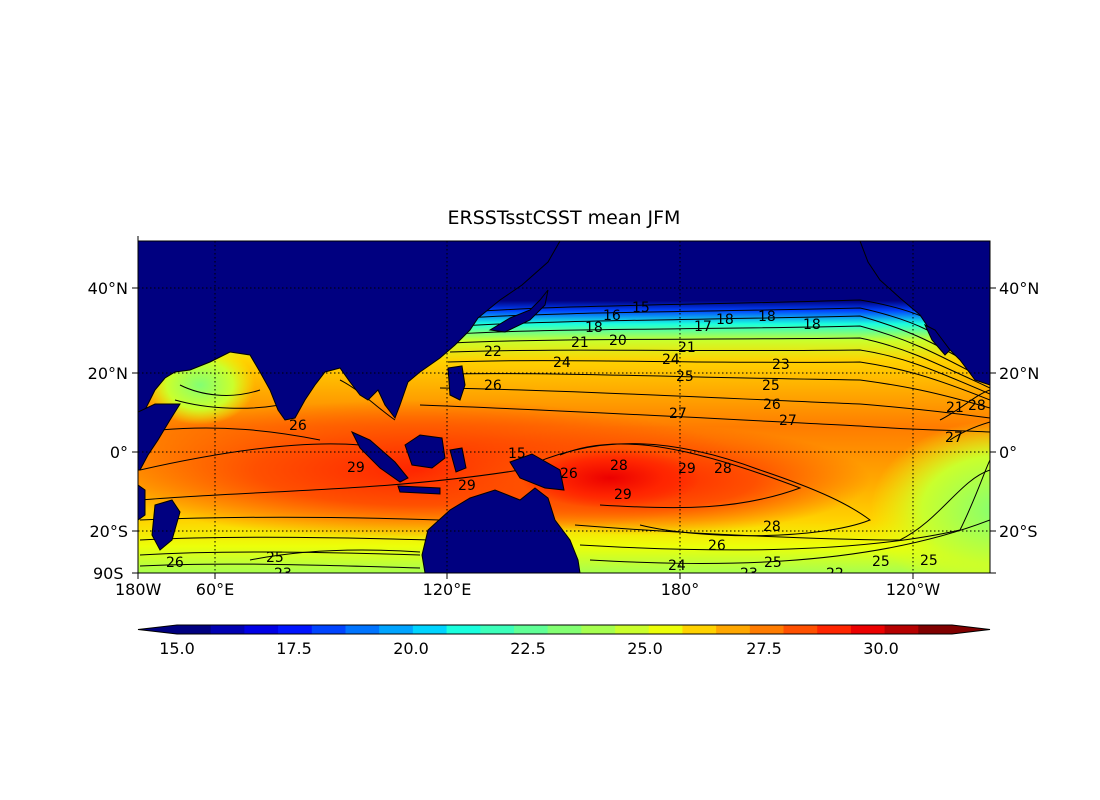 The height and width of the screenshot is (800, 1100). I want to click on lon-labels: 60°E 120°E 180° 120°W, so click(568, 589).